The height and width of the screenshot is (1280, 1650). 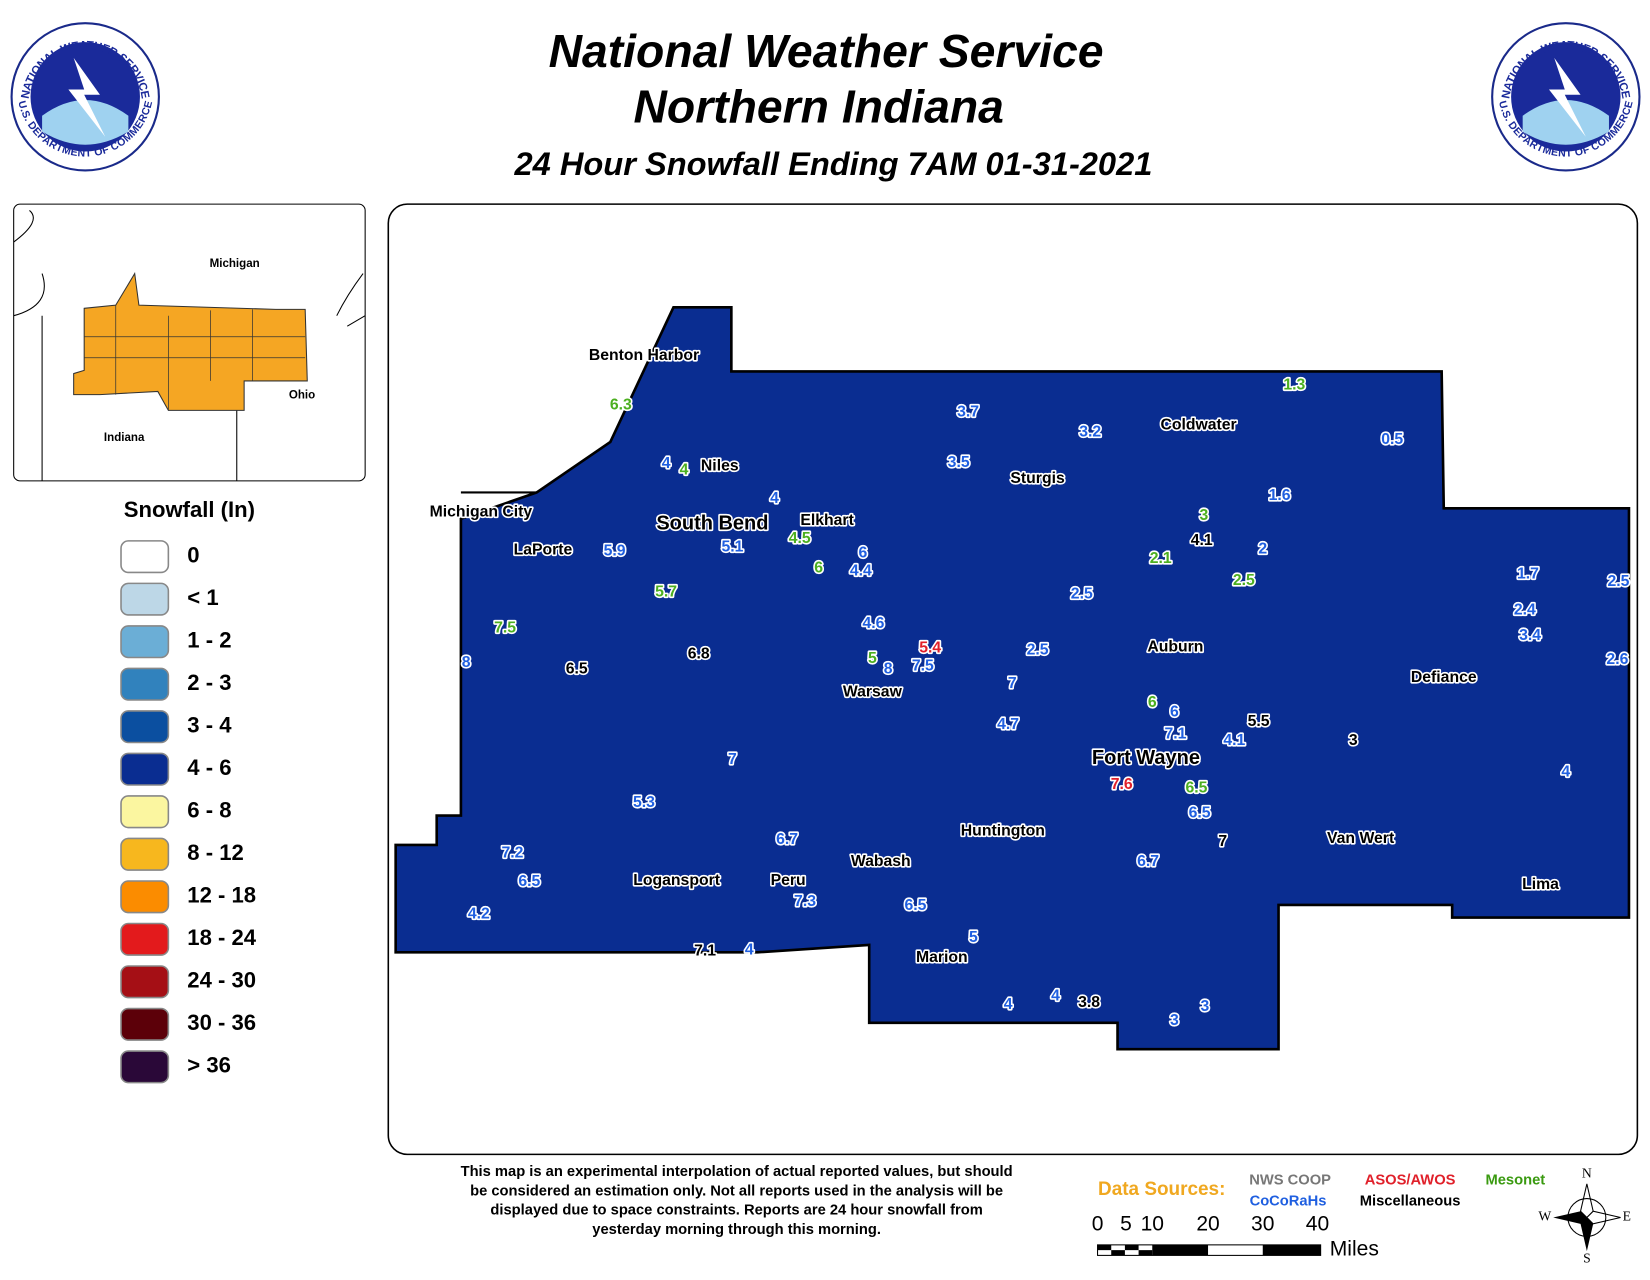 I want to click on city-label: Warsaw, so click(x=873, y=692).